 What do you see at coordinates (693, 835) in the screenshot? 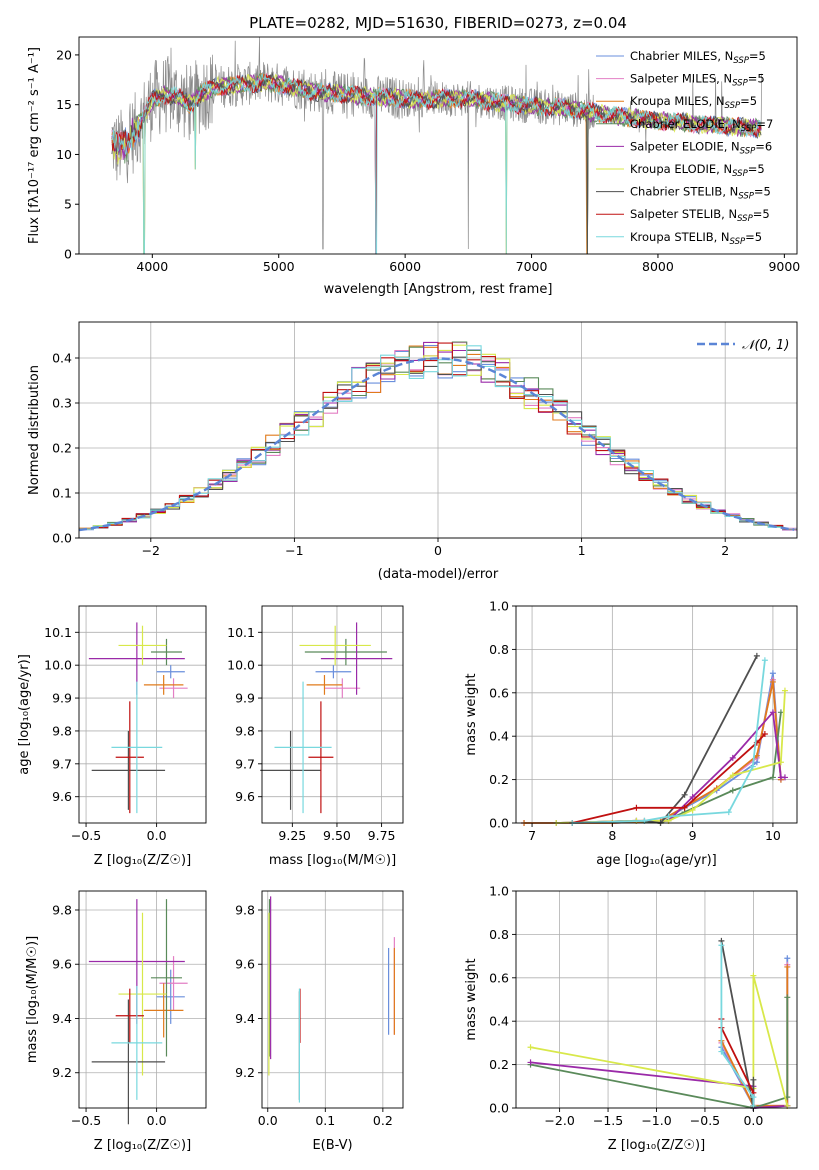
I see `x-tick-label: 9` at bounding box center [693, 835].